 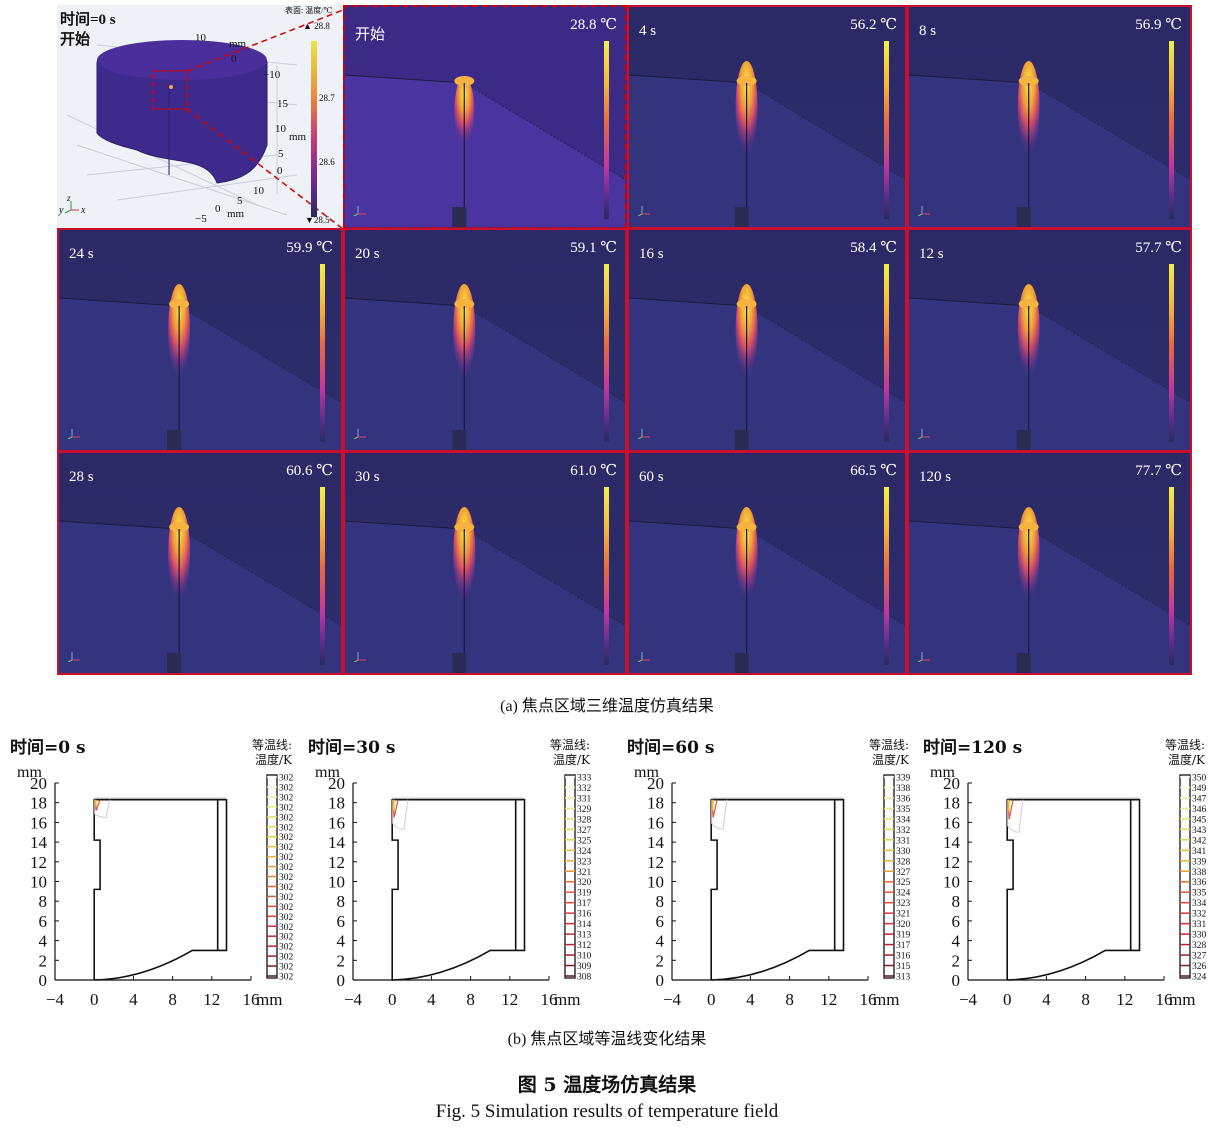 I want to click on legend-level: 335, so click(x=1199, y=894).